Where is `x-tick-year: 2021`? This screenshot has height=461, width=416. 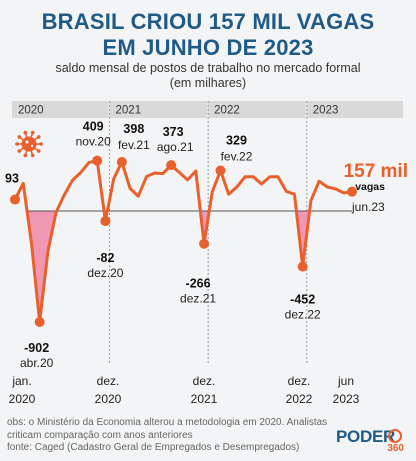
x-tick-year: 2021 is located at coordinates (204, 399).